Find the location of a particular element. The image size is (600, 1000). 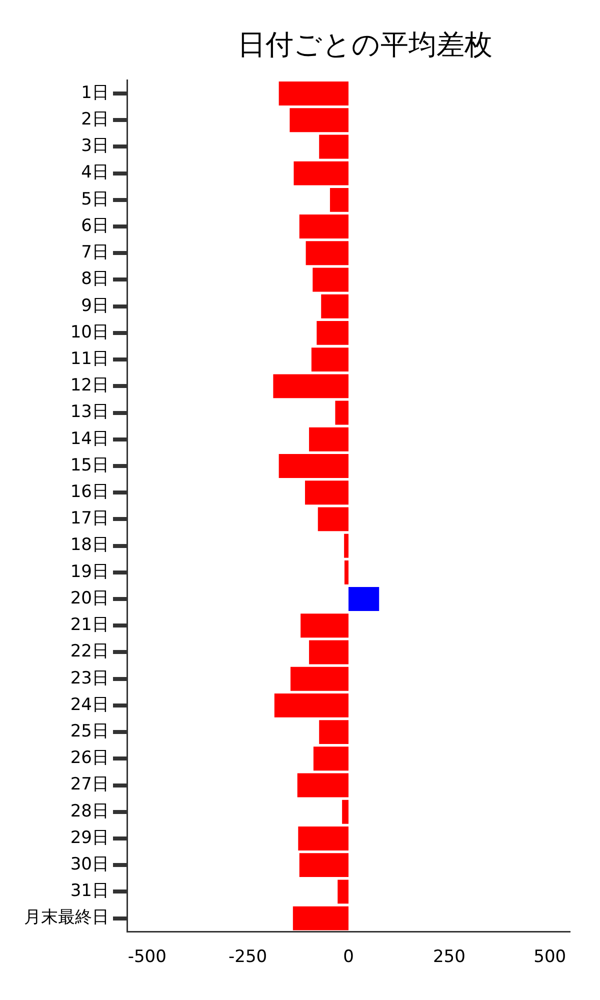

y-tick-label: 8日 is located at coordinates (95, 279).